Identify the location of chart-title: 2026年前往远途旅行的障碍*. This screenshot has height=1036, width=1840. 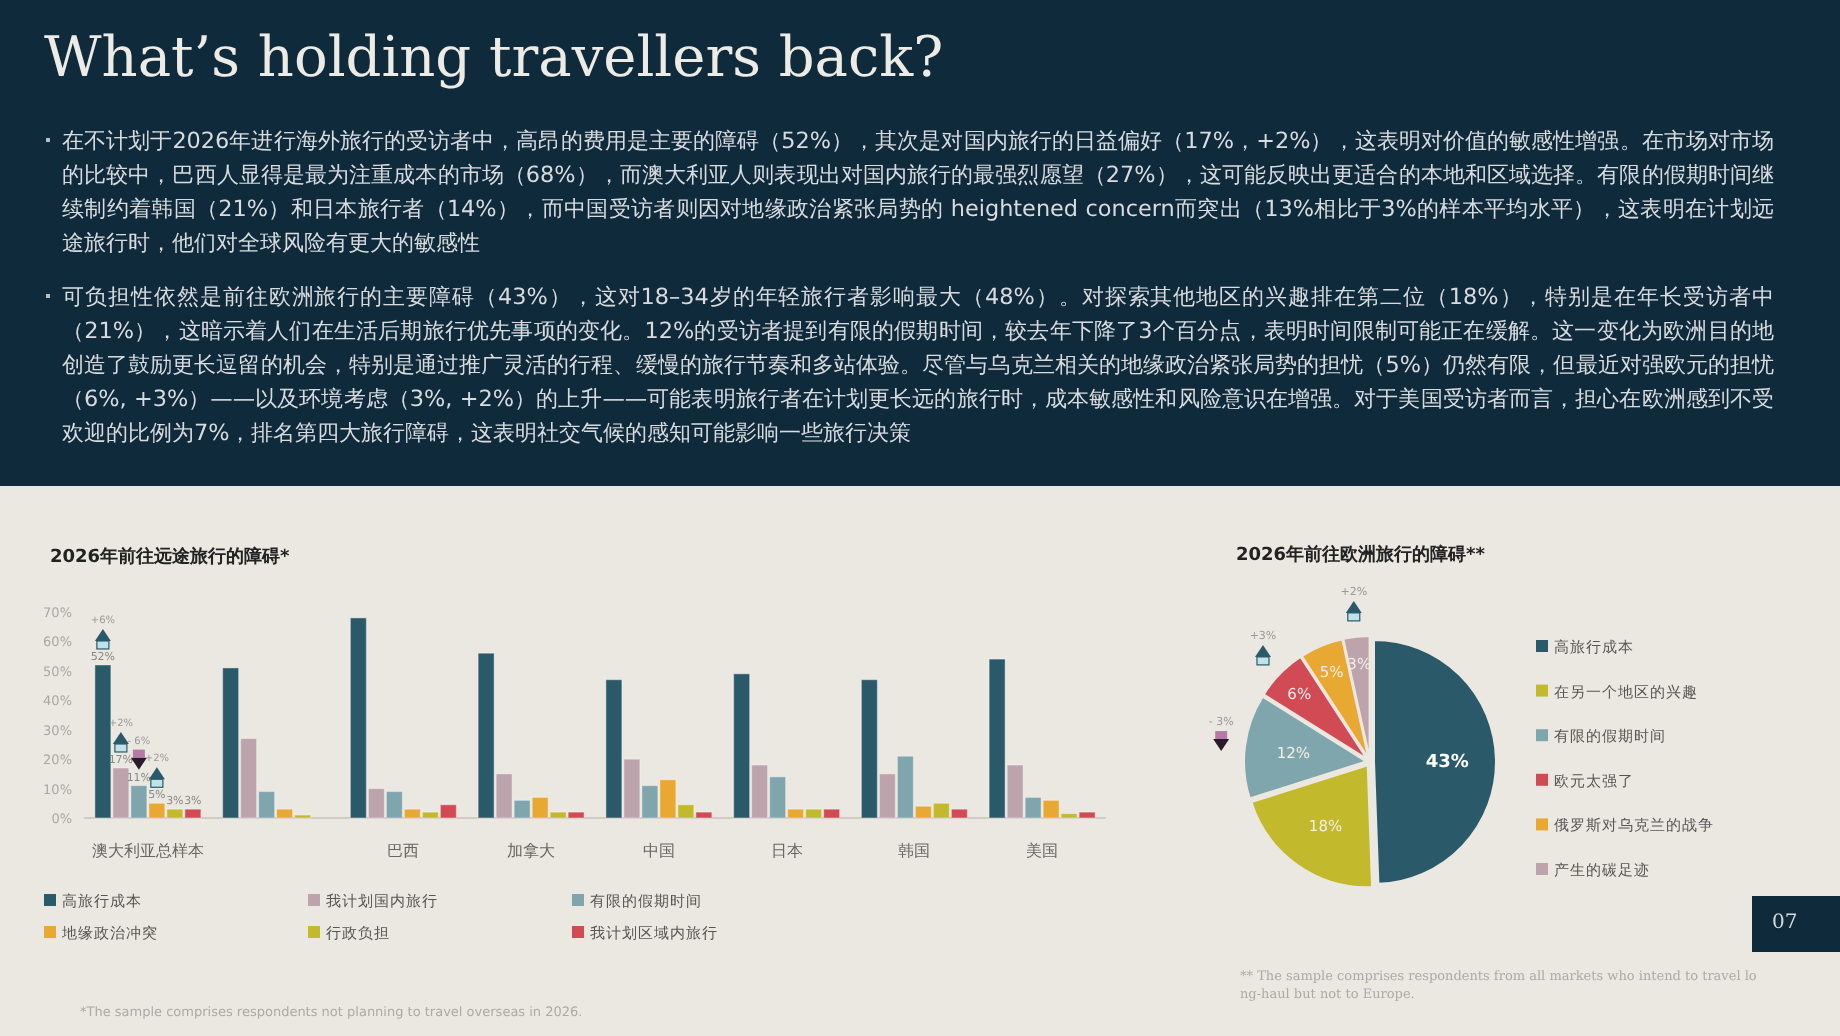
(170, 557).